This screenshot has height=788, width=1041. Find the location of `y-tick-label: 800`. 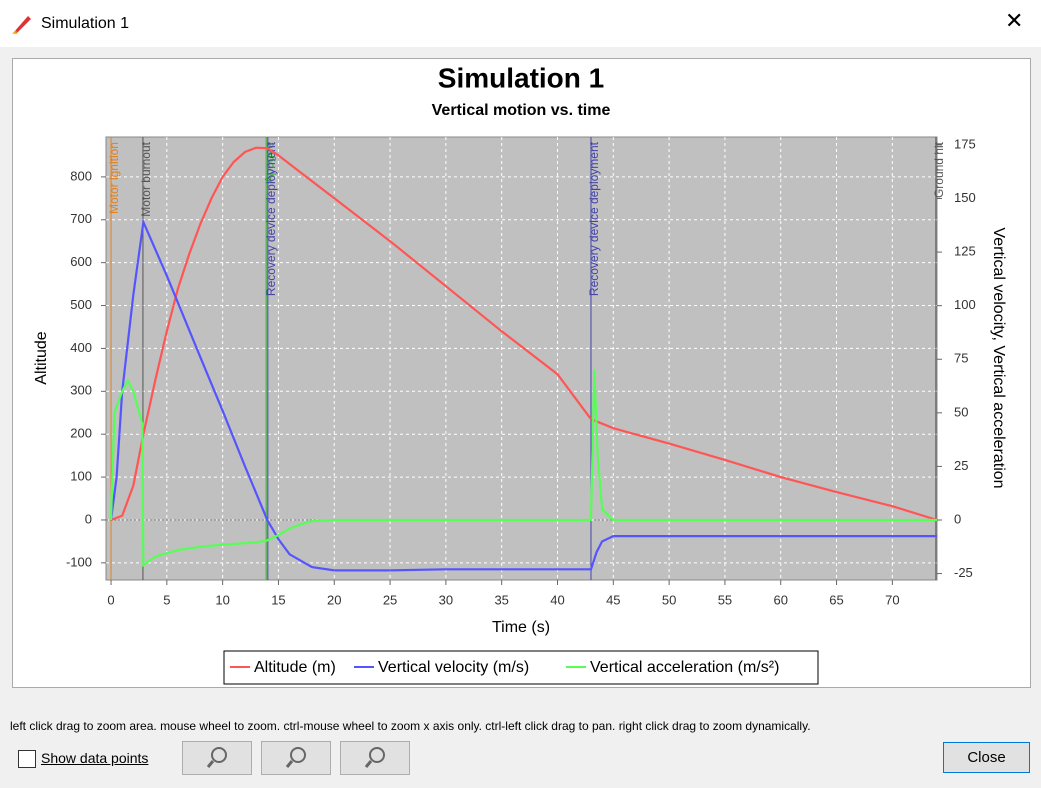

y-tick-label: 800 is located at coordinates (81, 175).